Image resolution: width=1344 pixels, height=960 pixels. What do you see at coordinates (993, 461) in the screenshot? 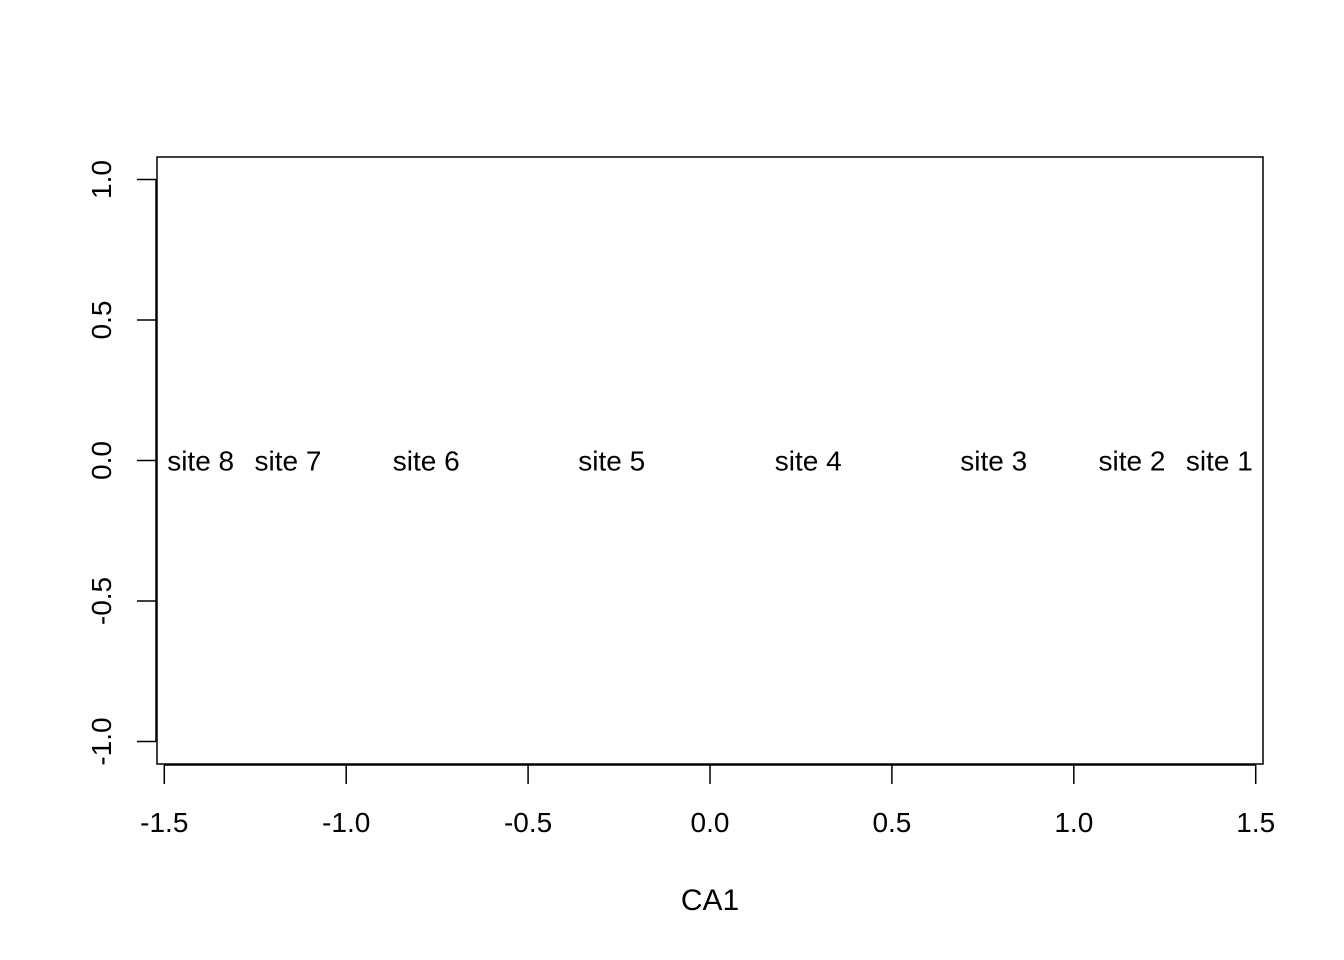
I see `site-label: site 3` at bounding box center [993, 461].